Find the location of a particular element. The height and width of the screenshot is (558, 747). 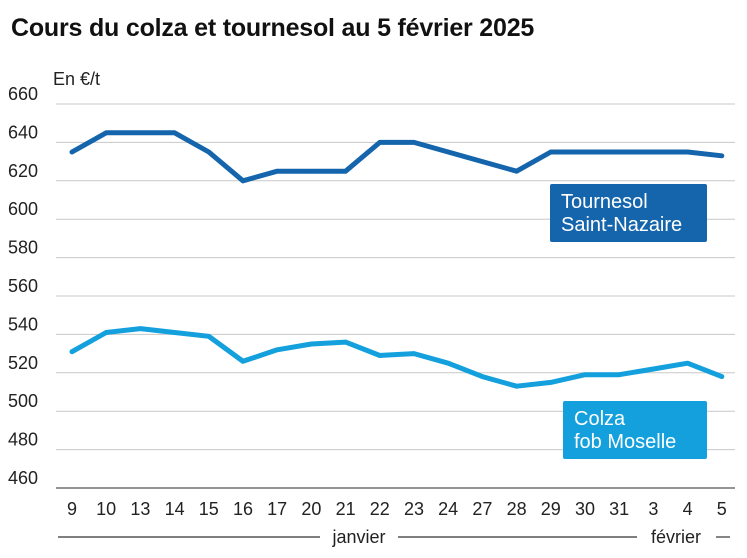

x-tick-label-18: 4 is located at coordinates (688, 509).